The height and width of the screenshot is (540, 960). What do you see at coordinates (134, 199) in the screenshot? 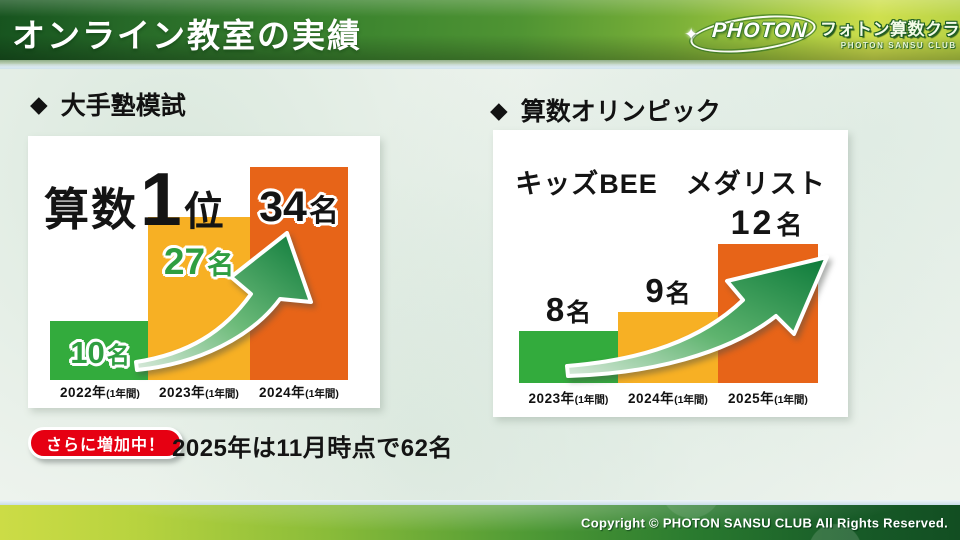
I see `chart-headline: 算数 1 位` at bounding box center [134, 199].